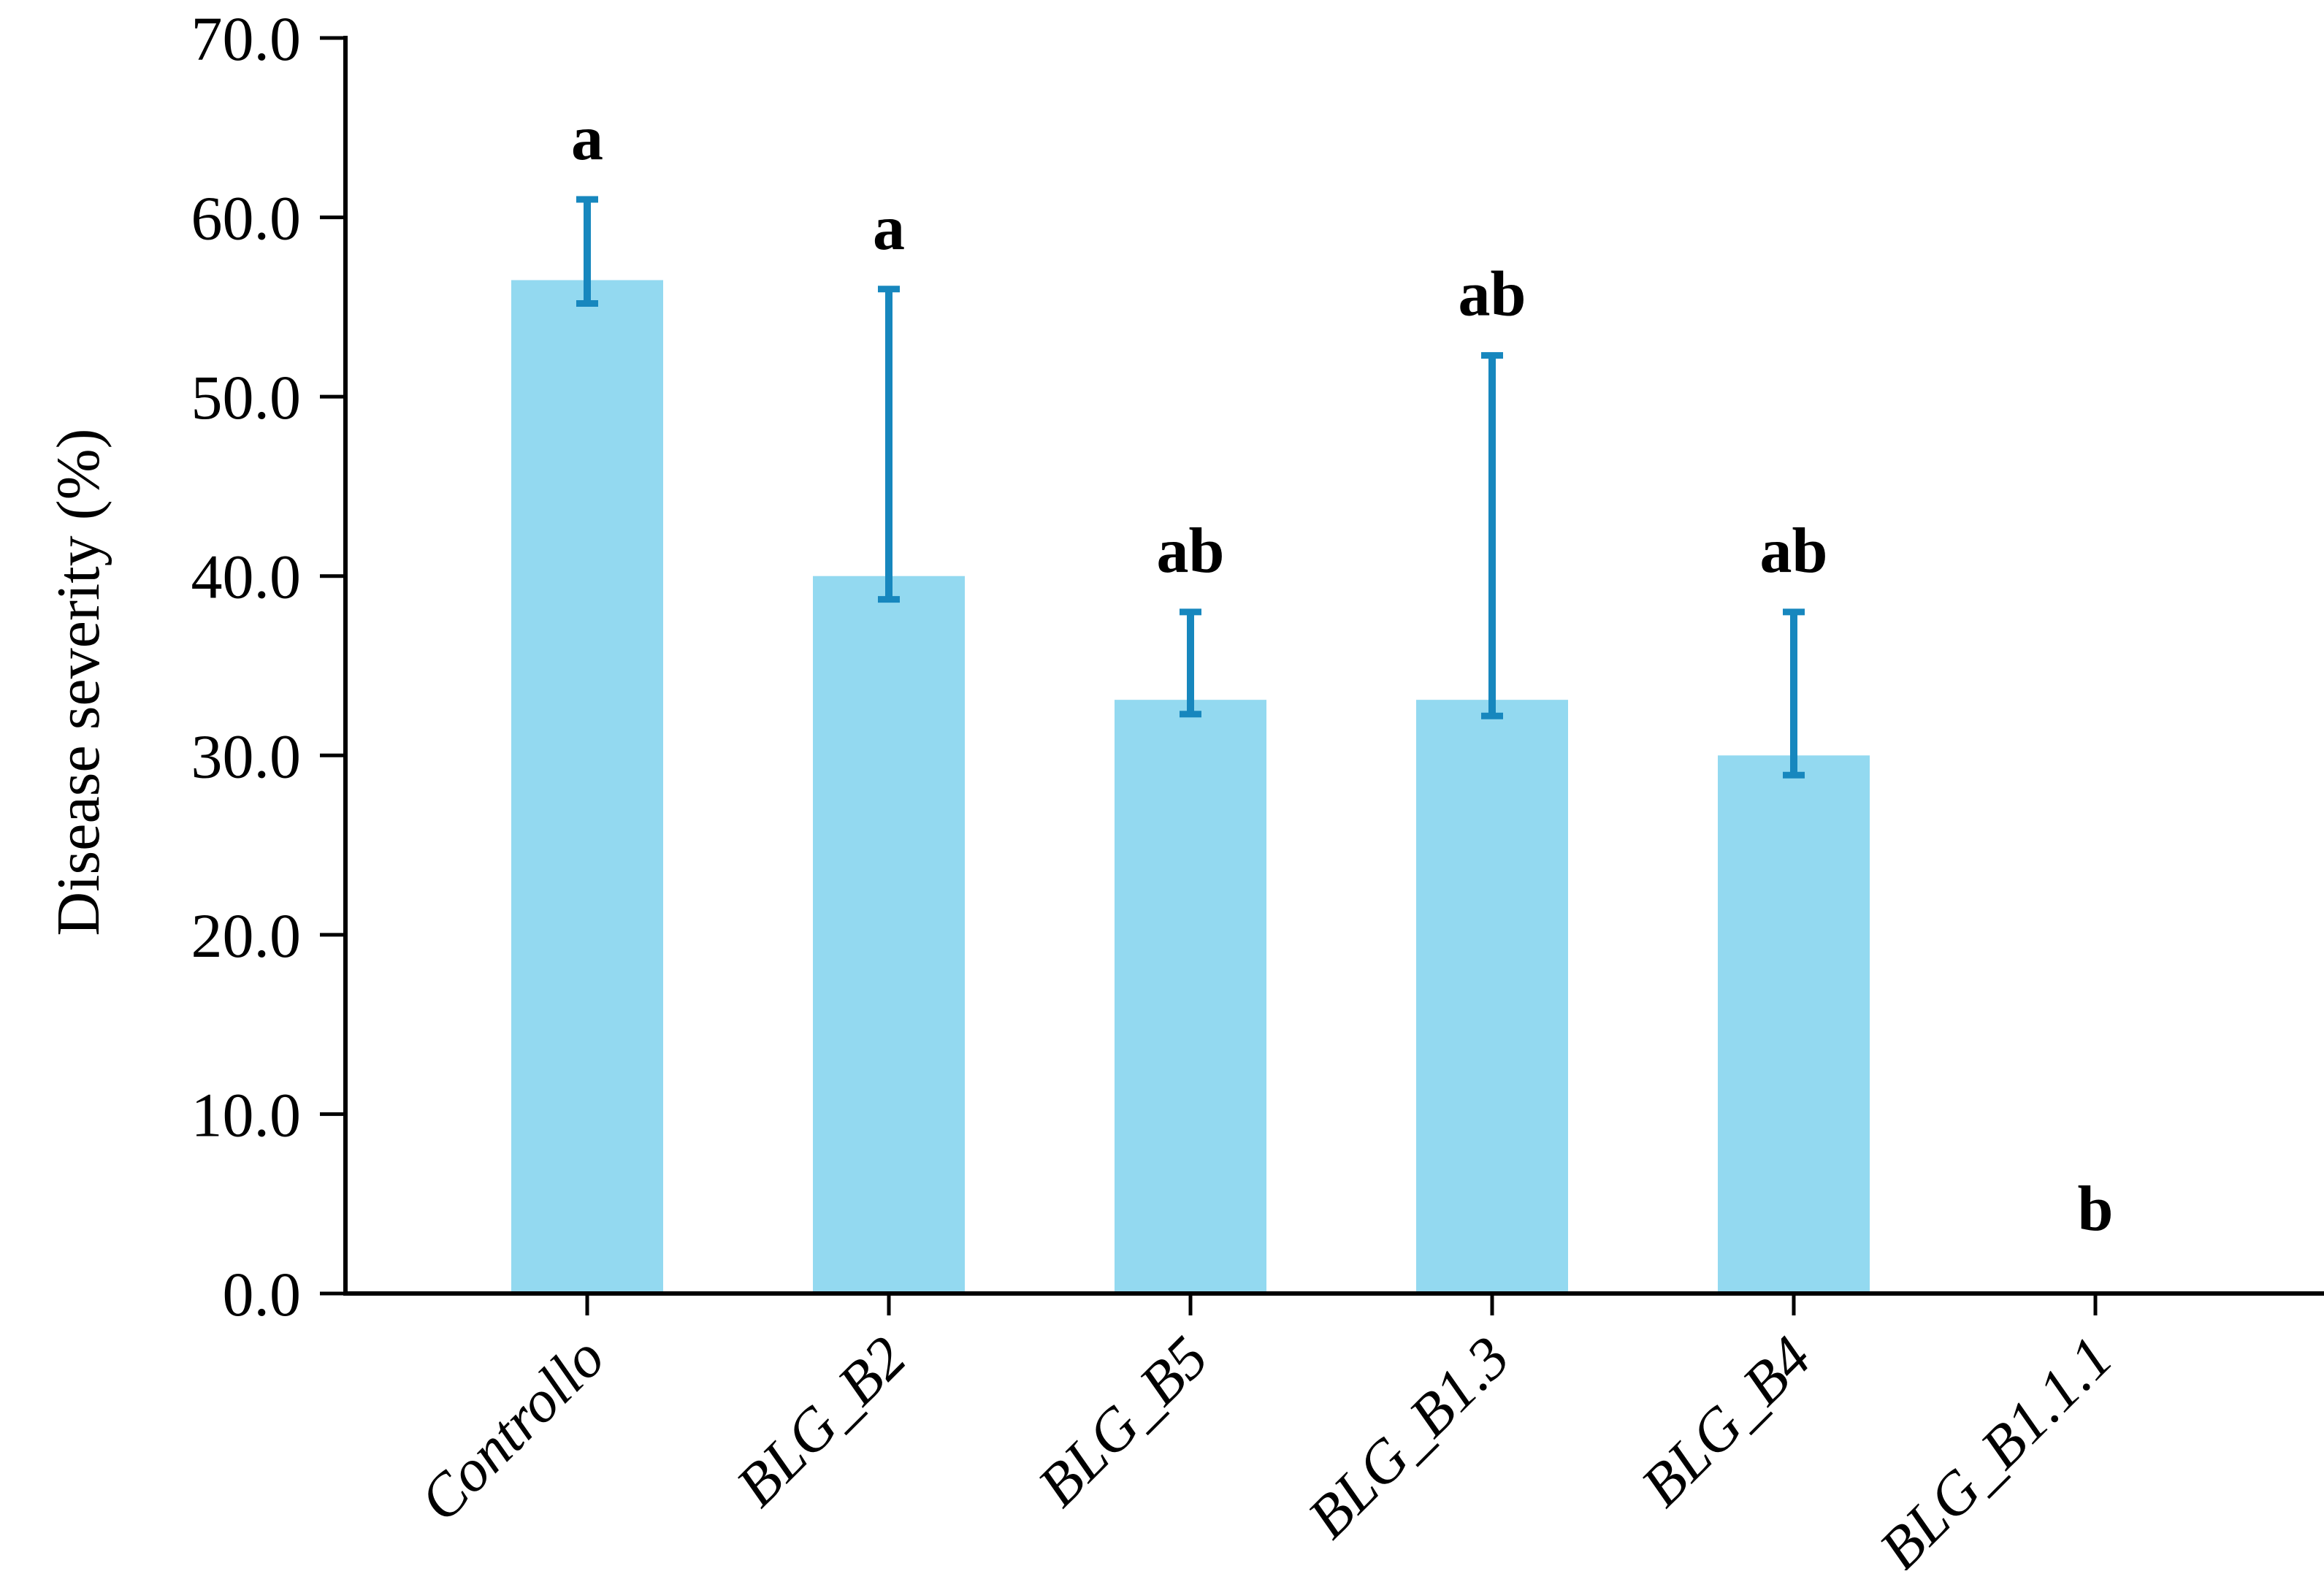  Describe the element at coordinates (889, 444) in the screenshot. I see `error-bar-blg-b2` at that location.